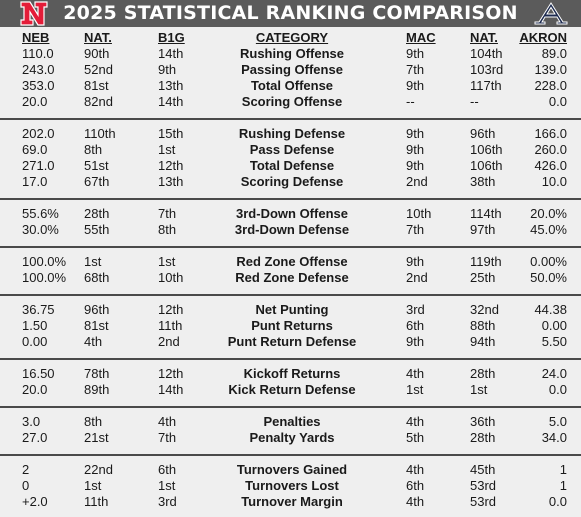  I want to click on table-row: 36.75 96th 12th Net Punting 3rd 32nd 44.38, so click(290, 310).